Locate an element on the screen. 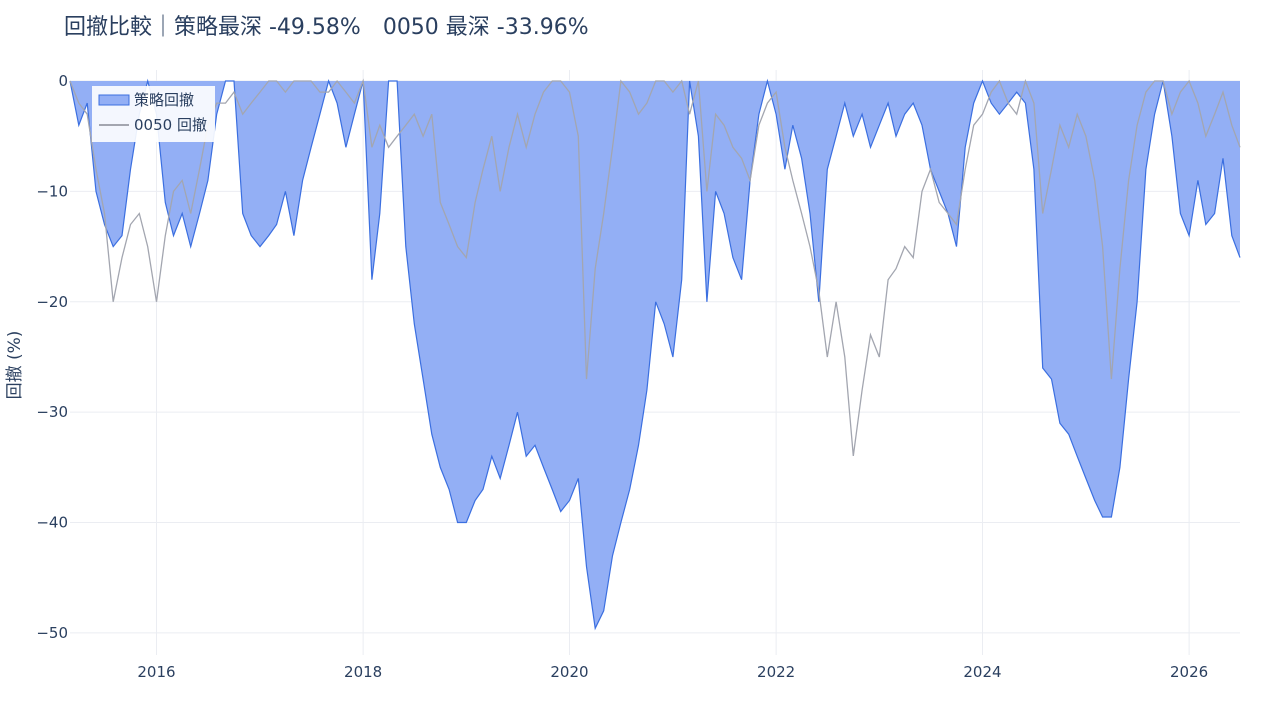 The image size is (1280, 720). legend: 策略回撤 0050 回撤 is located at coordinates (153, 114).